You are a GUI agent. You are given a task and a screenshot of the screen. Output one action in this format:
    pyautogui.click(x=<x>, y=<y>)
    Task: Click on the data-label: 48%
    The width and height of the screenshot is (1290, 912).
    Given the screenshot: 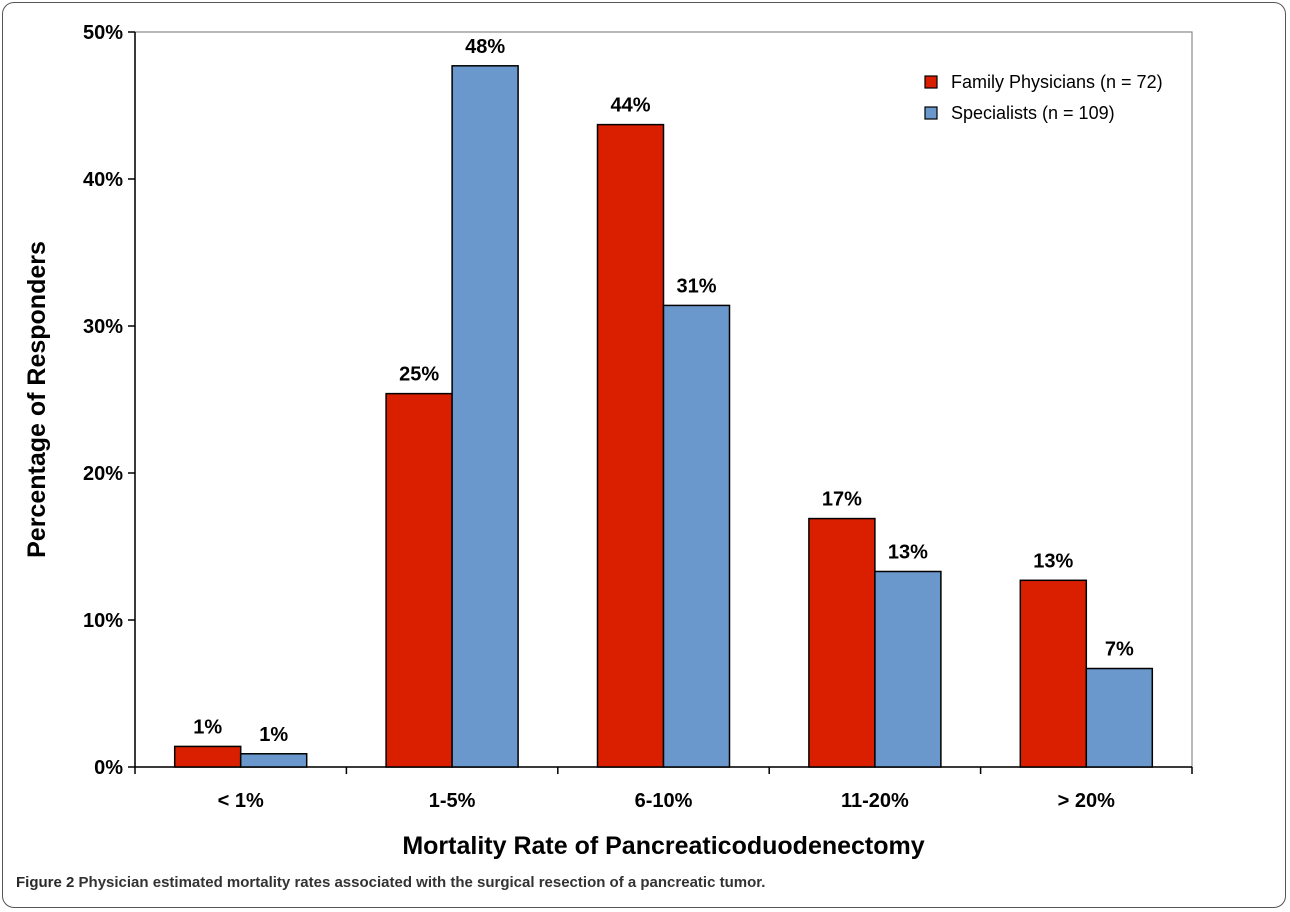 What is the action you would take?
    pyautogui.click(x=485, y=47)
    